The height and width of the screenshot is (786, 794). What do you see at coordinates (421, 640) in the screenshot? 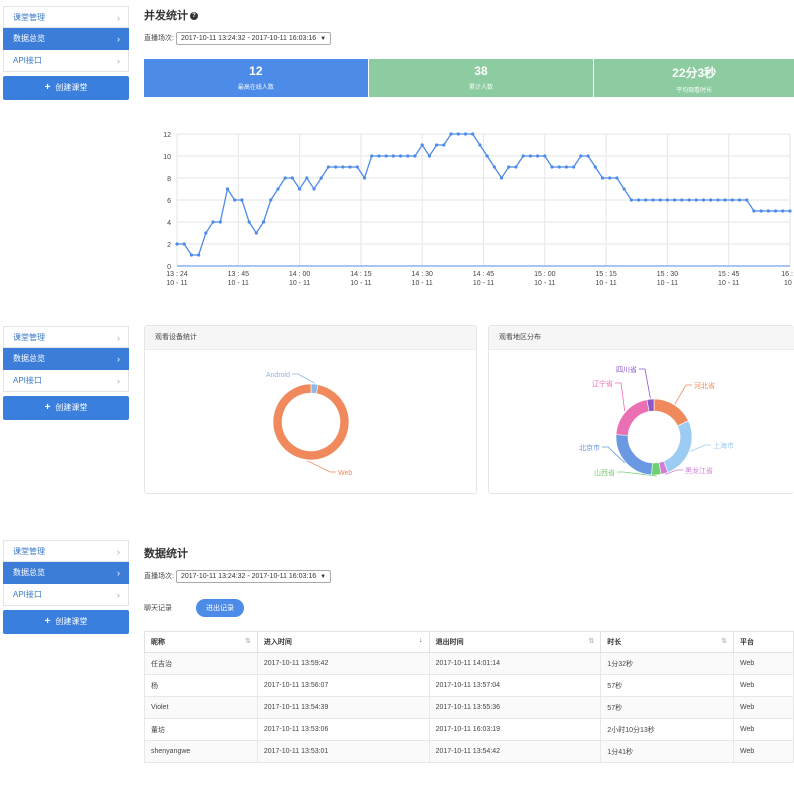
I see `sort-desc-icon: ↓` at bounding box center [421, 640].